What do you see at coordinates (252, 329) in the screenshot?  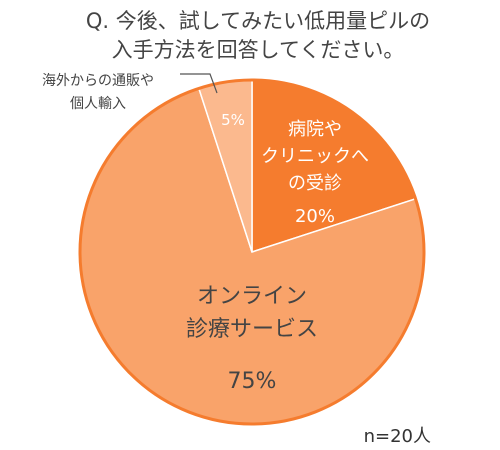 I see `slice-label-online-line-2: 診療サービス` at bounding box center [252, 329].